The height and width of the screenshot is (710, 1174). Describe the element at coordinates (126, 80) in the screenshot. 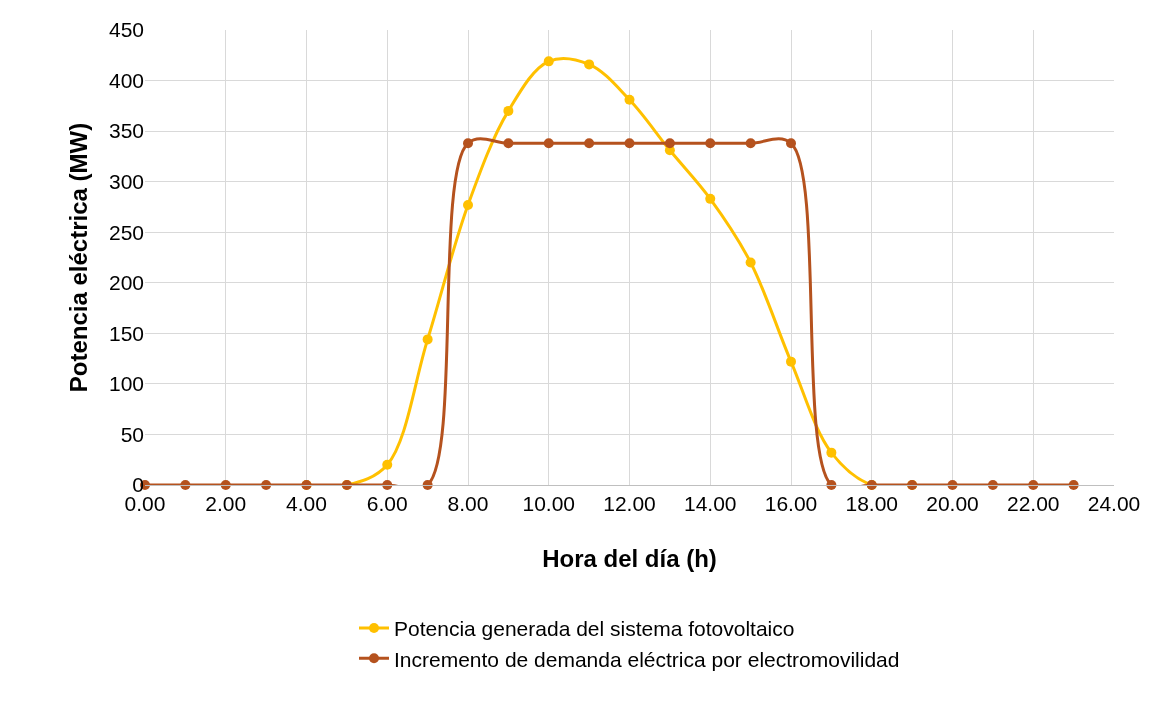

I see `y-tick-label: 400` at that location.